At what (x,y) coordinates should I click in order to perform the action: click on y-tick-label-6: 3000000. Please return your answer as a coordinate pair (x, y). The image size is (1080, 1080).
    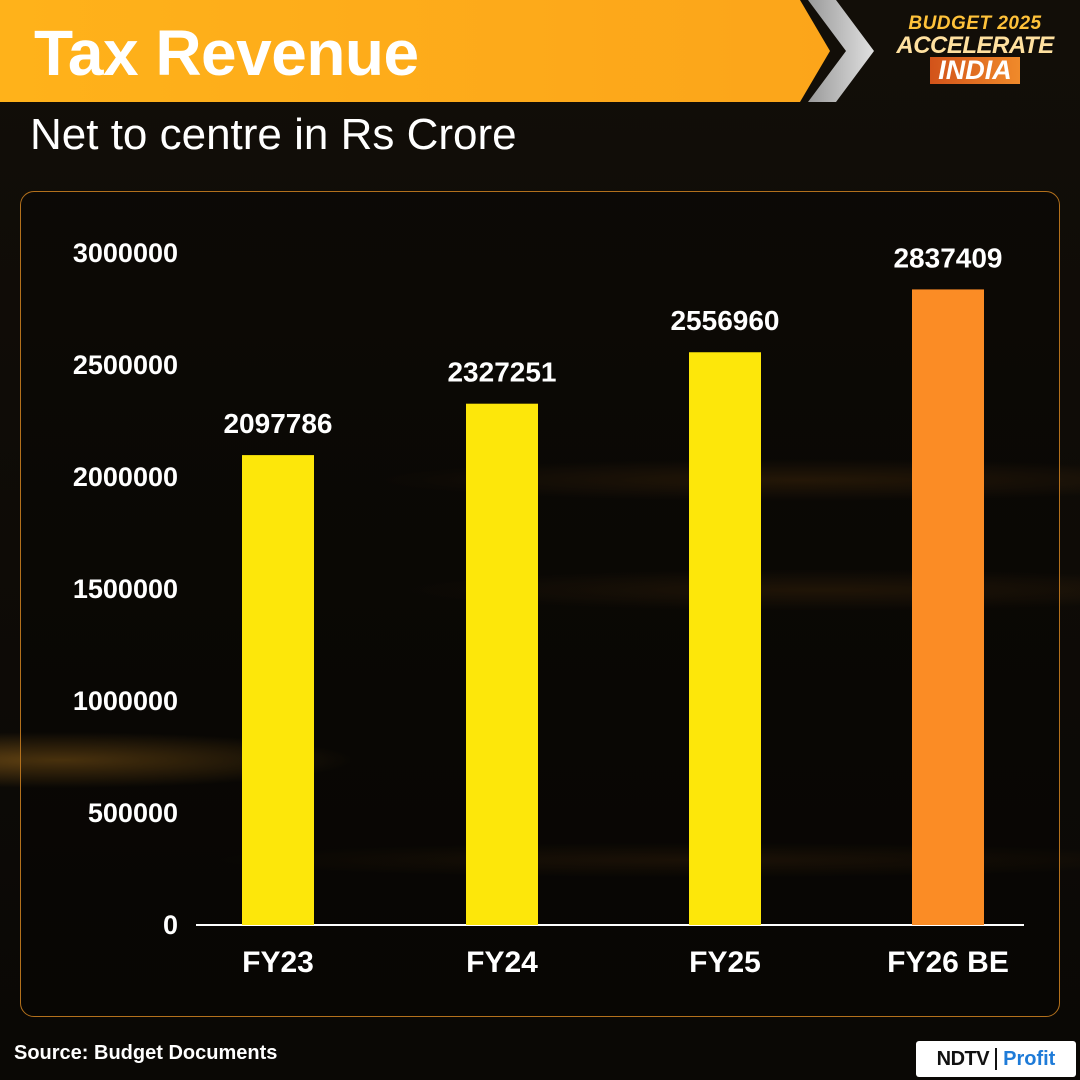
    Looking at the image, I should click on (125, 253).